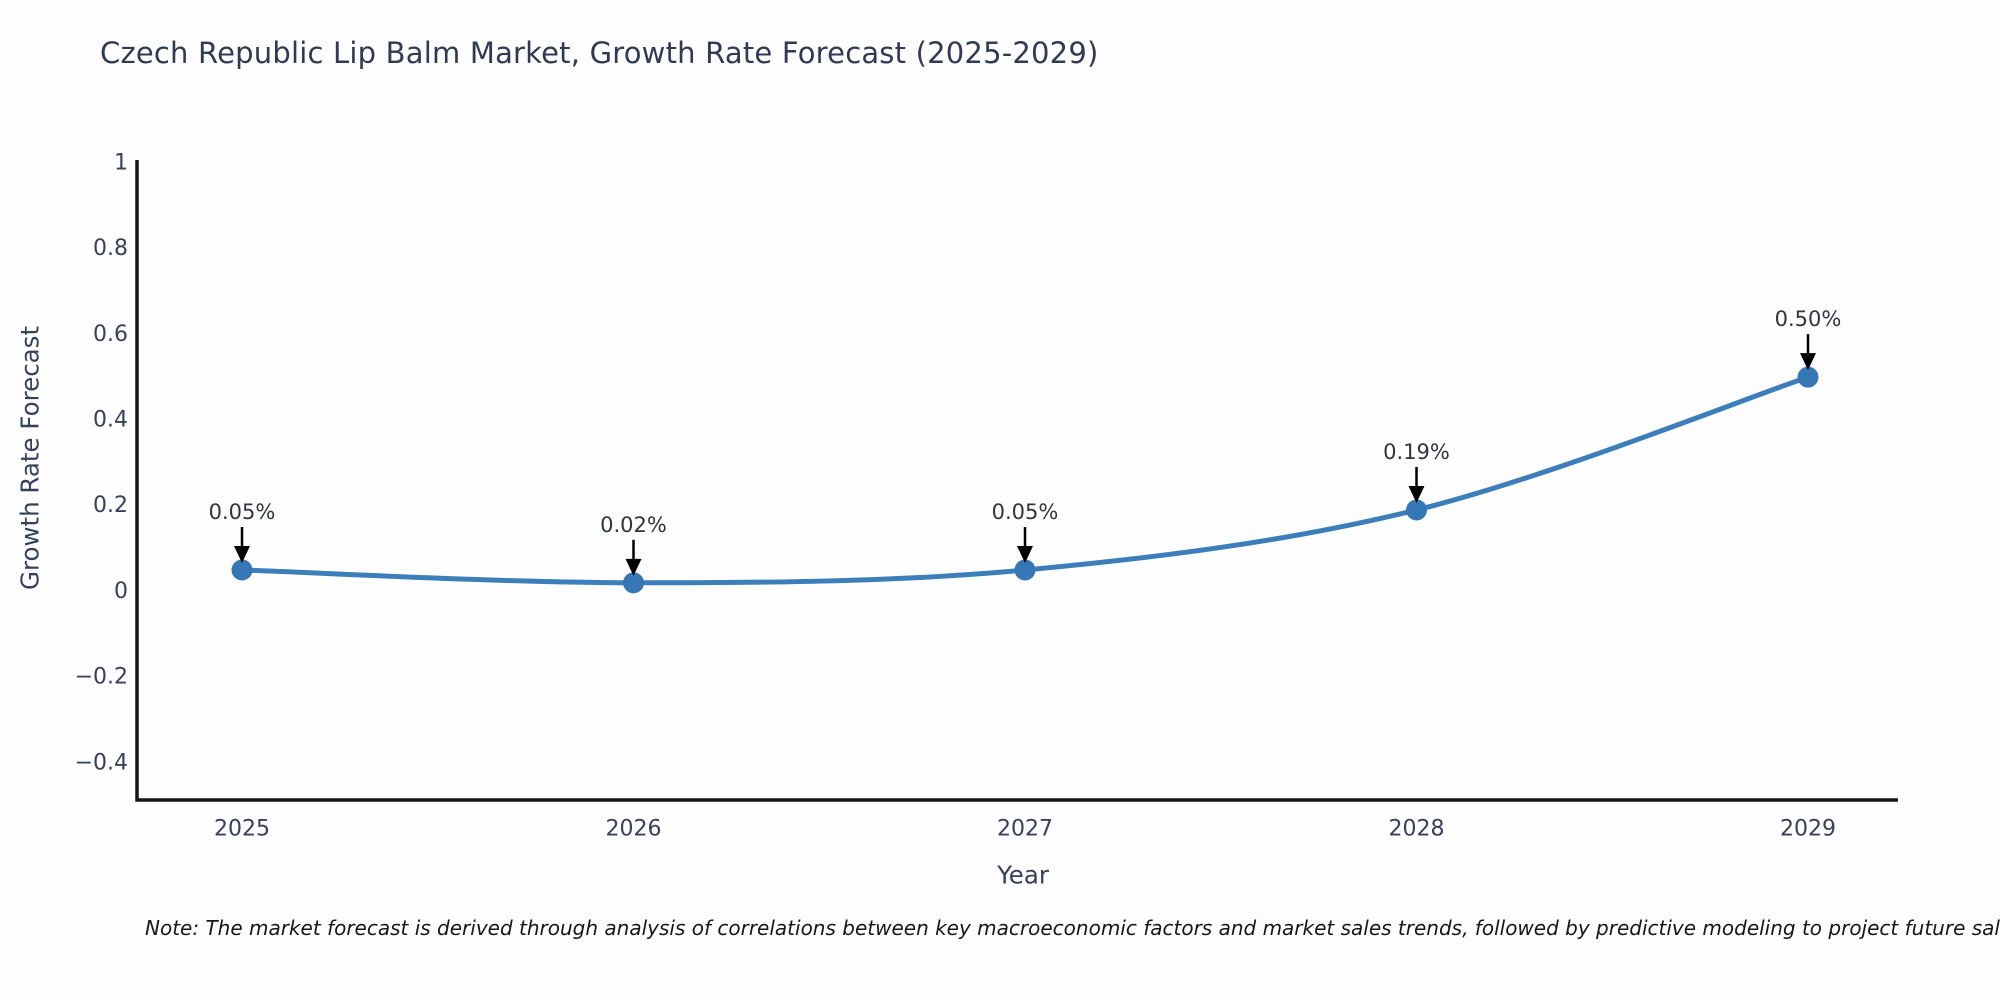  I want to click on x-tick-label: 2029, so click(1808, 829).